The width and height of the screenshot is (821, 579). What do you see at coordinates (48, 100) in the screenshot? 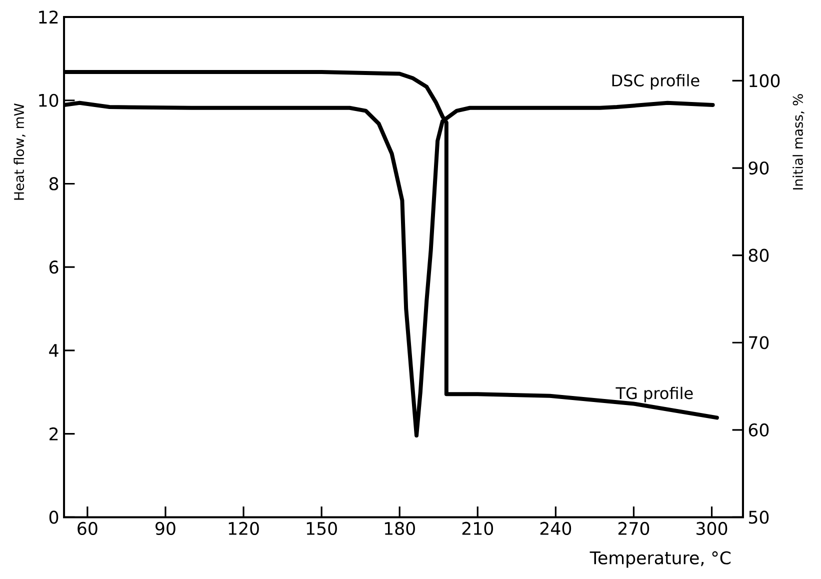
I see `y-tick-label: 10` at bounding box center [48, 100].